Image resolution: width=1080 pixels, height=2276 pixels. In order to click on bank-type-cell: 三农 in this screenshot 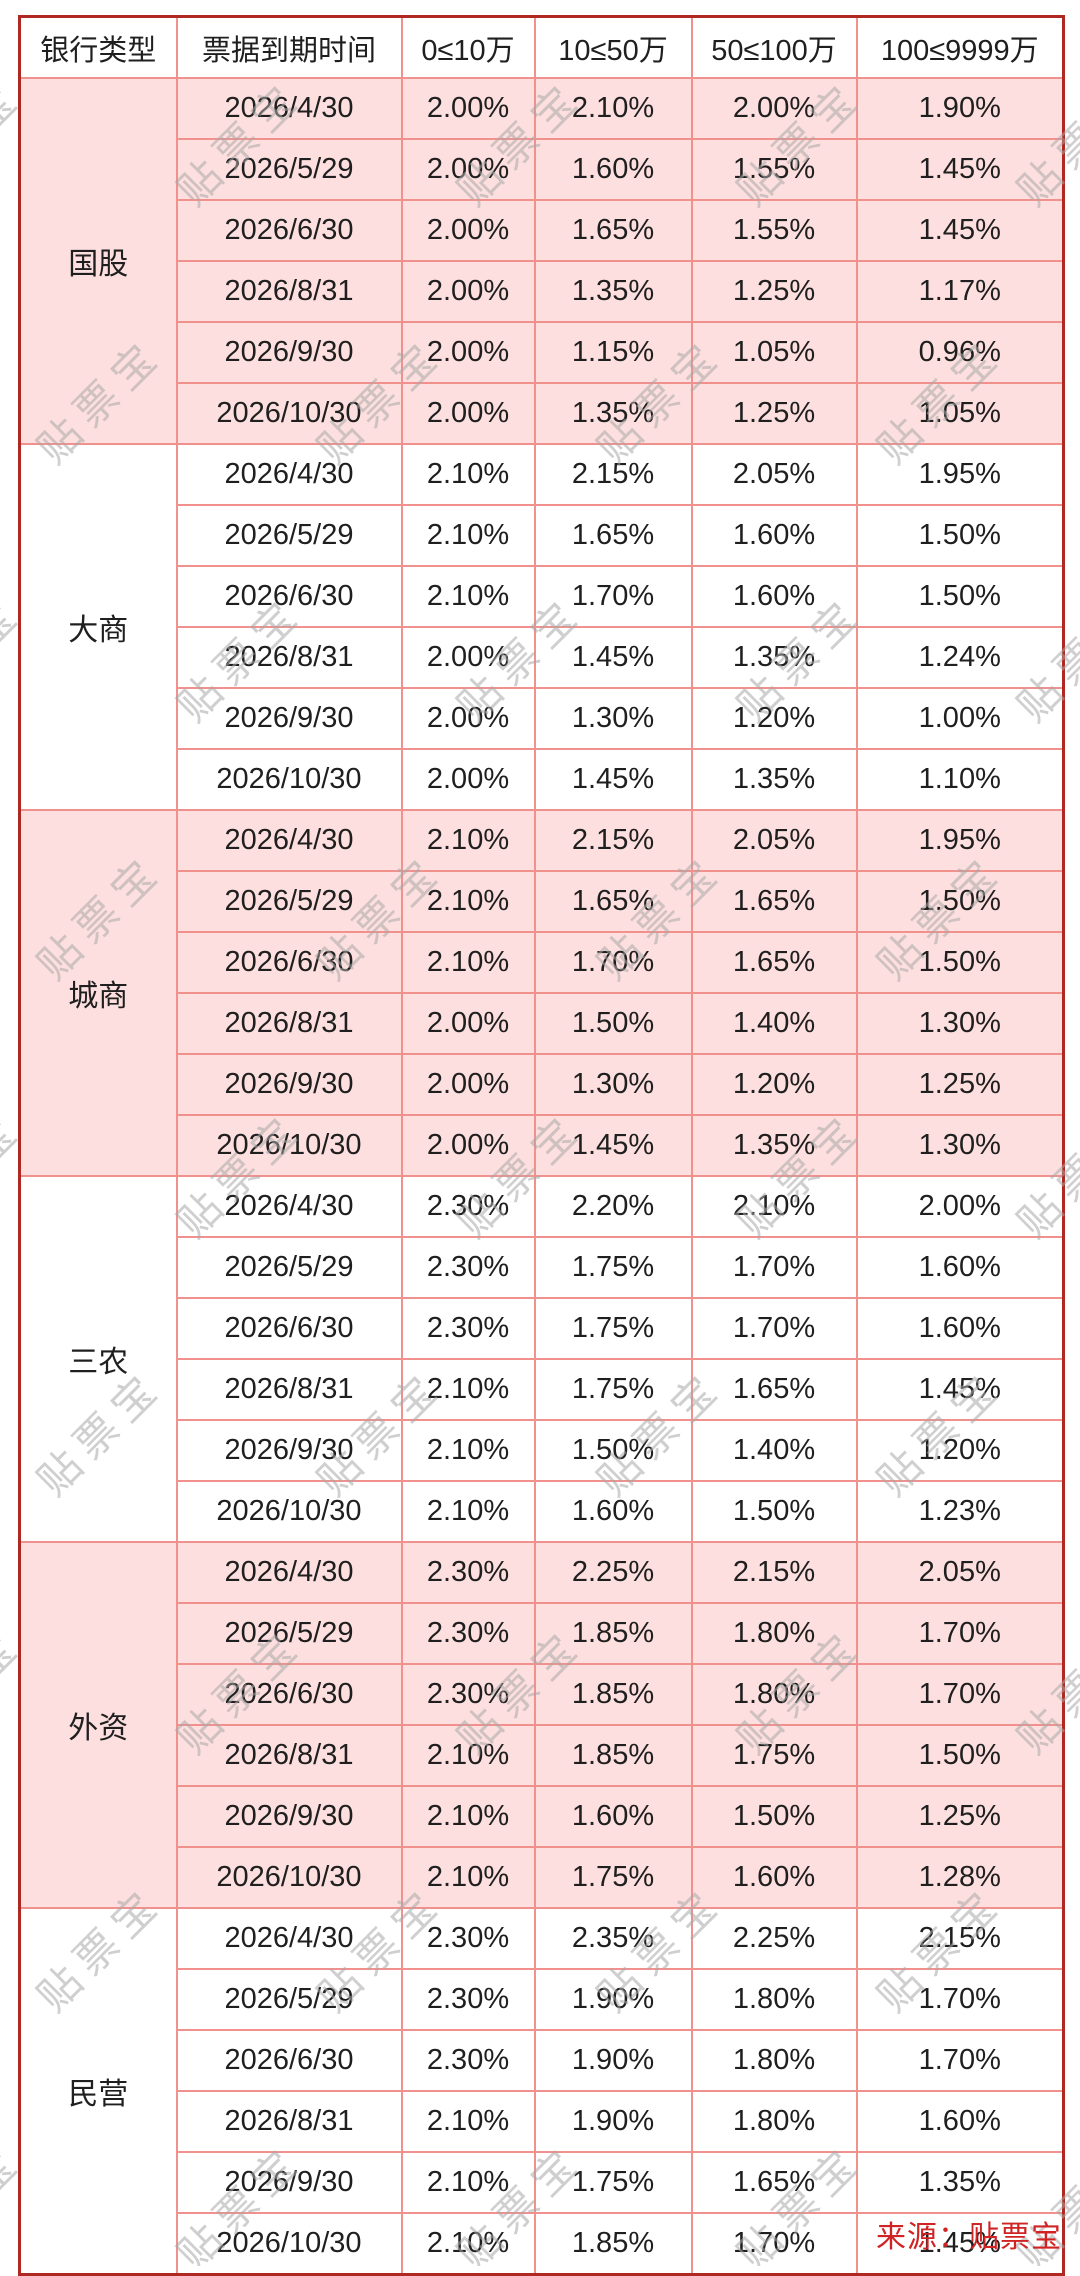, I will do `click(98, 1359)`.